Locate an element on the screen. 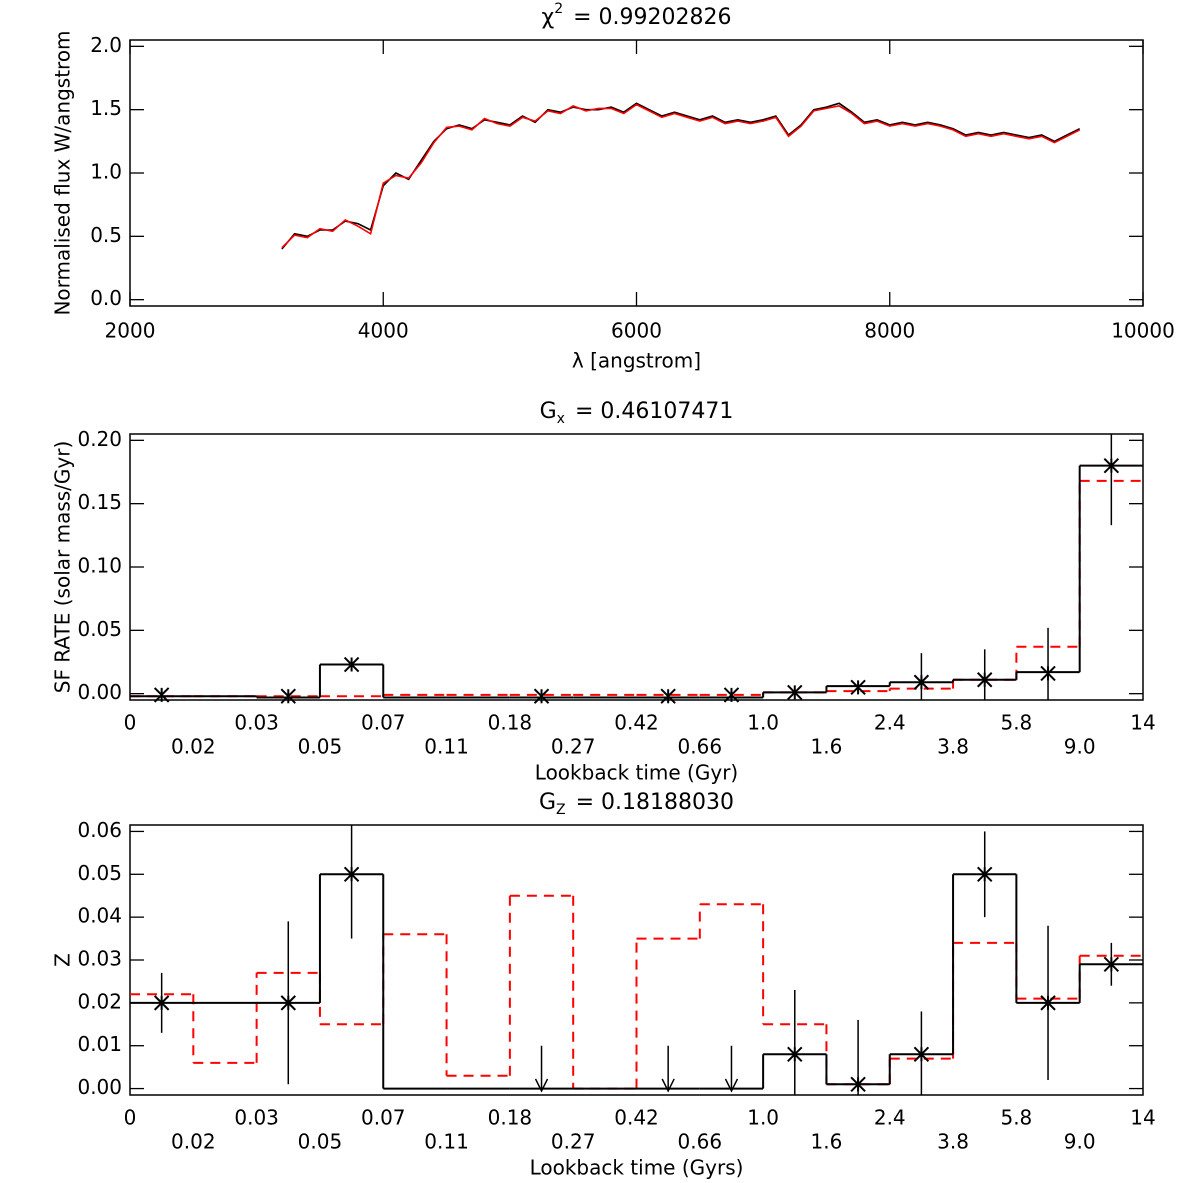 The image size is (1179, 1183). chart-title: GZ = 0.18188030 is located at coordinates (636, 804).